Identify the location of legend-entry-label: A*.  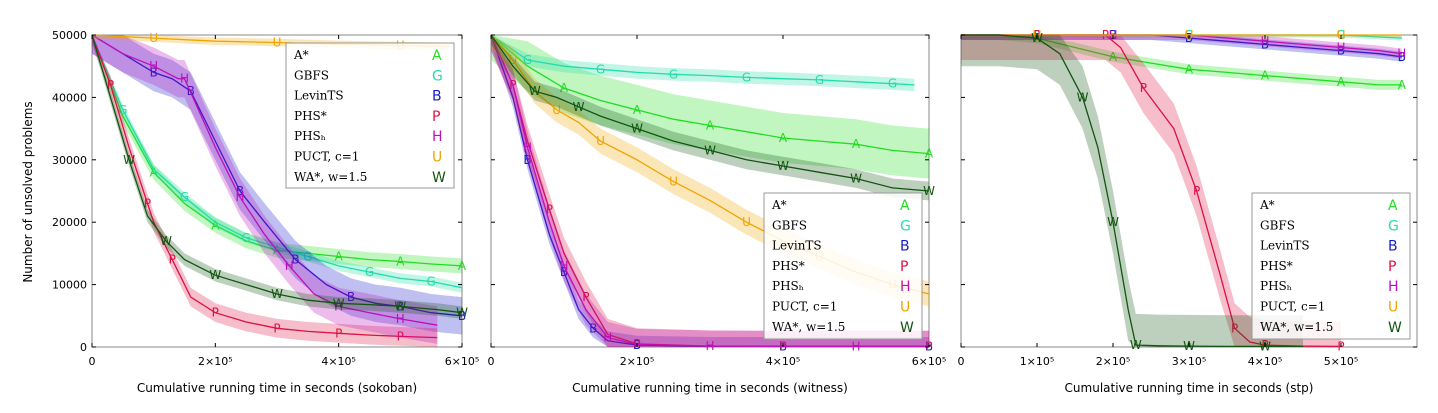
(301, 55).